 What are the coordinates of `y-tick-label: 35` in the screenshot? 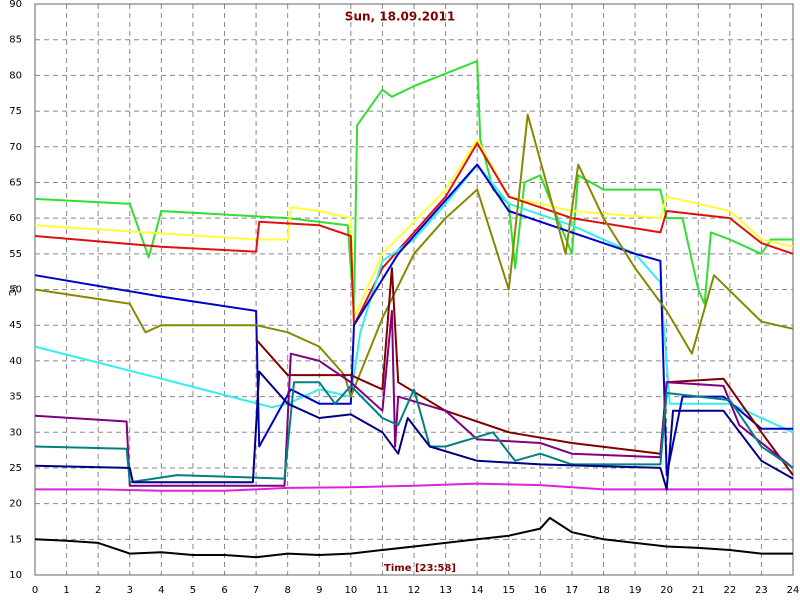 It's located at (15, 397).